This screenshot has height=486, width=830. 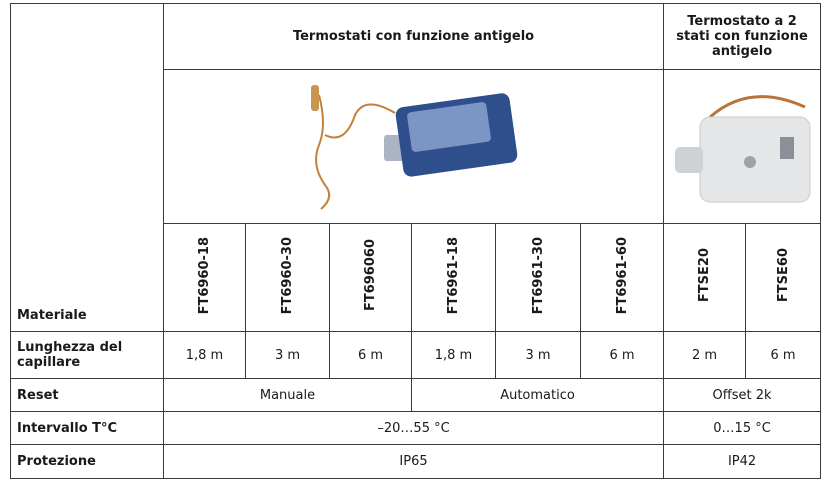 What do you see at coordinates (705, 355) in the screenshot?
I see `cell: 2 m` at bounding box center [705, 355].